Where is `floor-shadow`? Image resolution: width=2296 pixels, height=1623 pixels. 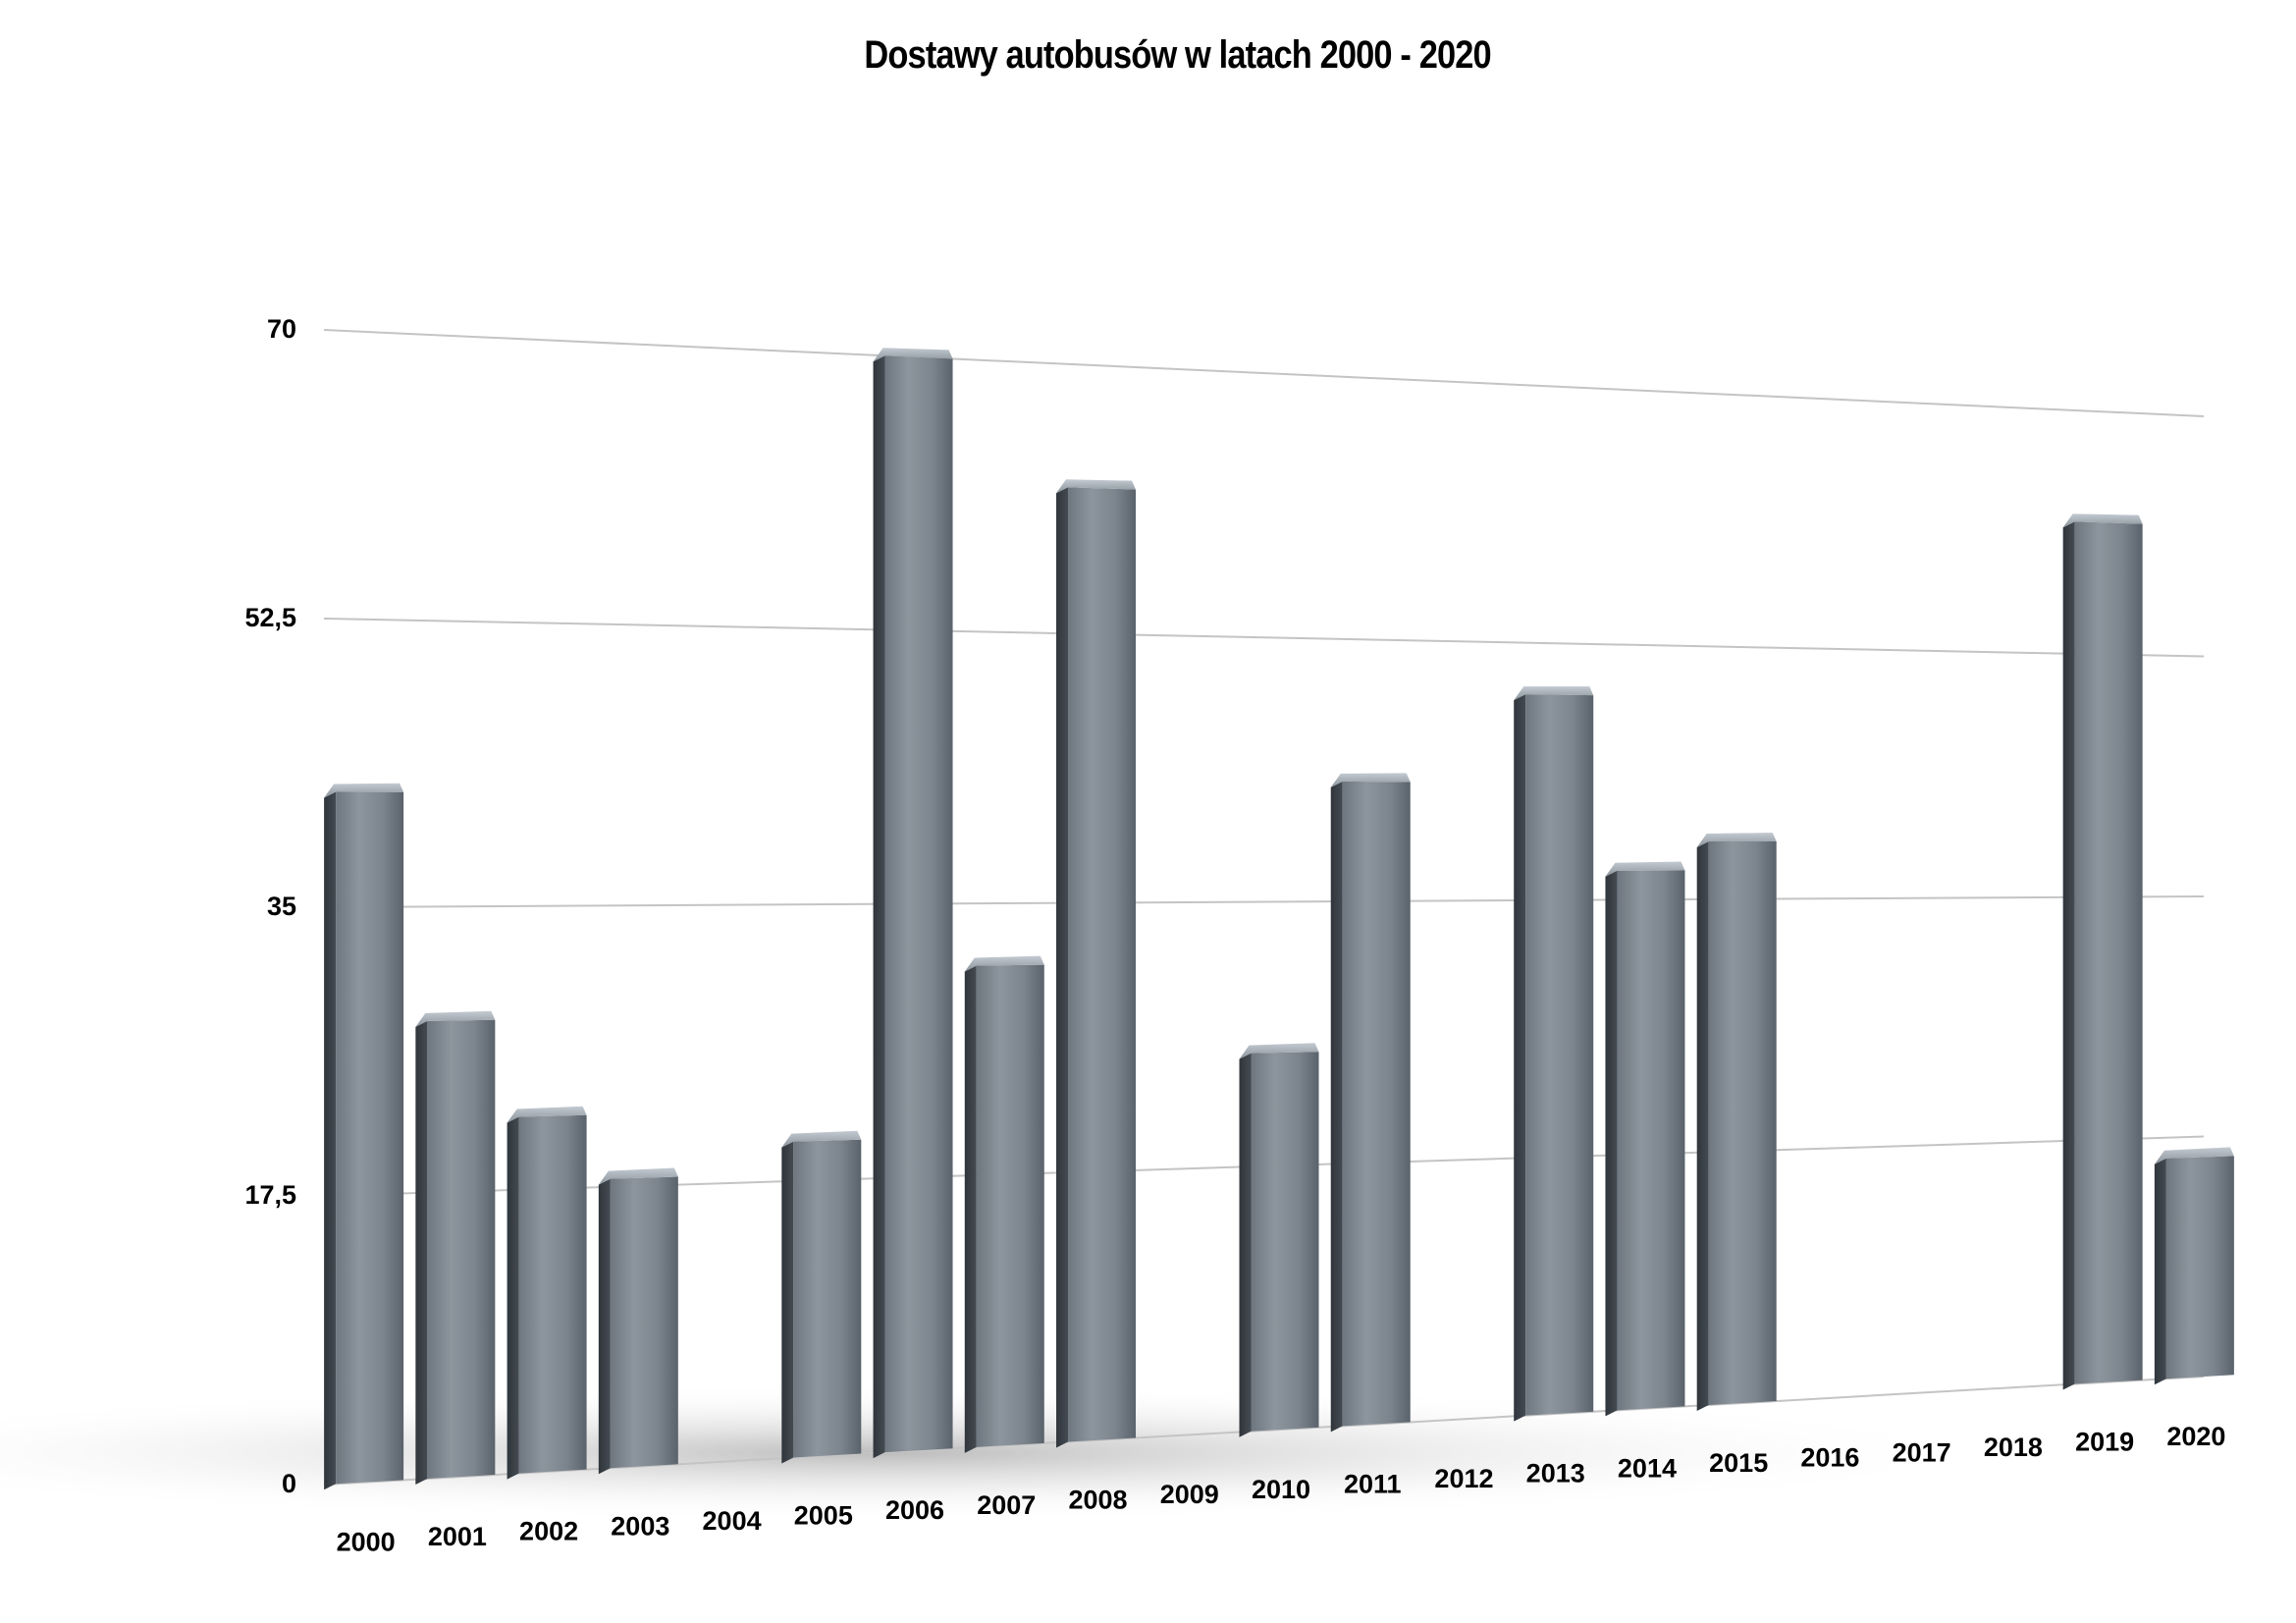
floor-shadow is located at coordinates (1006, 1453).